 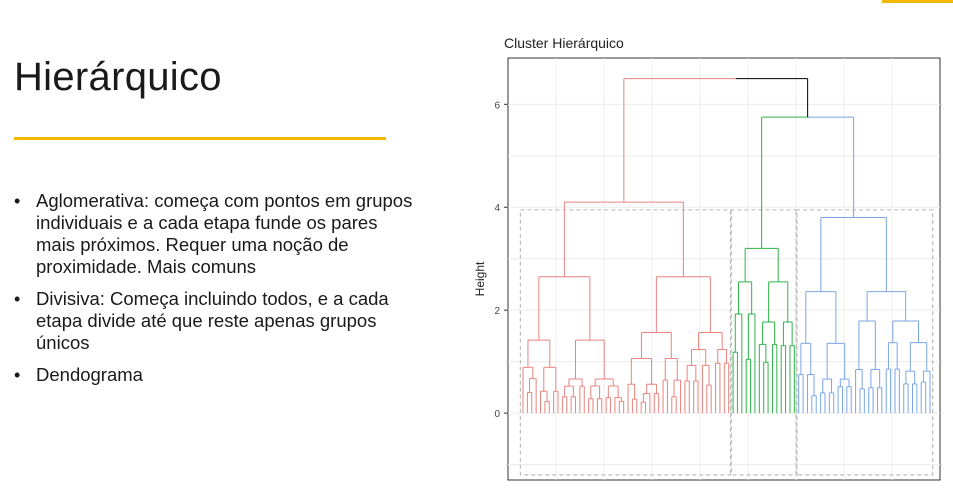 I want to click on y-tick-label: 0, so click(x=497, y=414).